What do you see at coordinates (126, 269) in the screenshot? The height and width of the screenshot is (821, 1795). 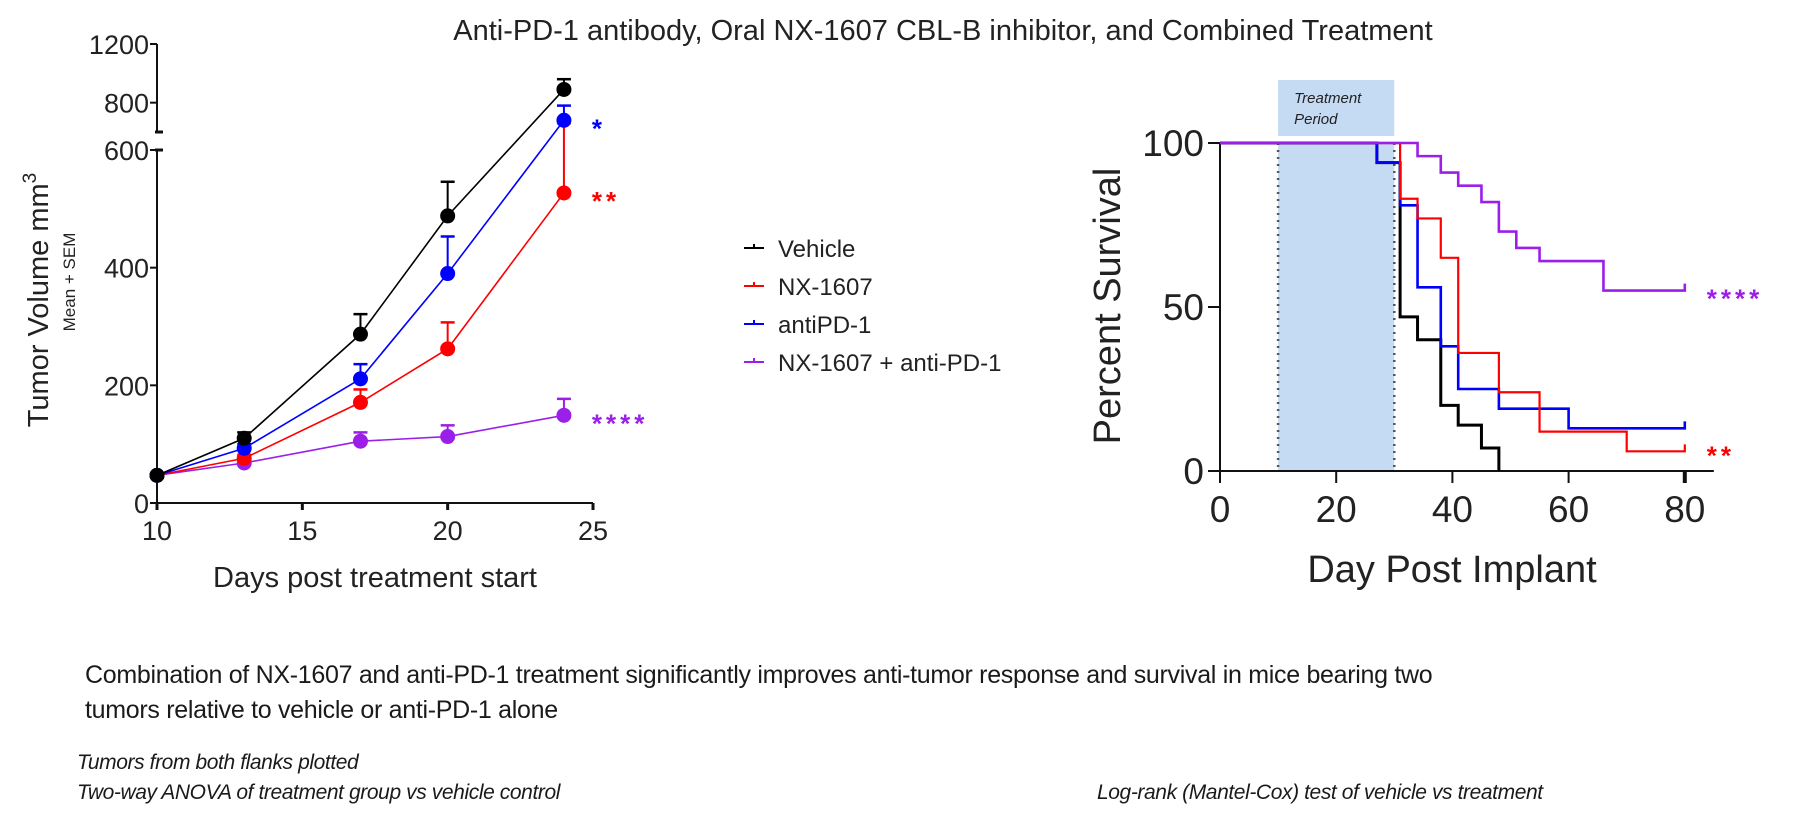 I see `left-y-tick-label: 400` at bounding box center [126, 269].